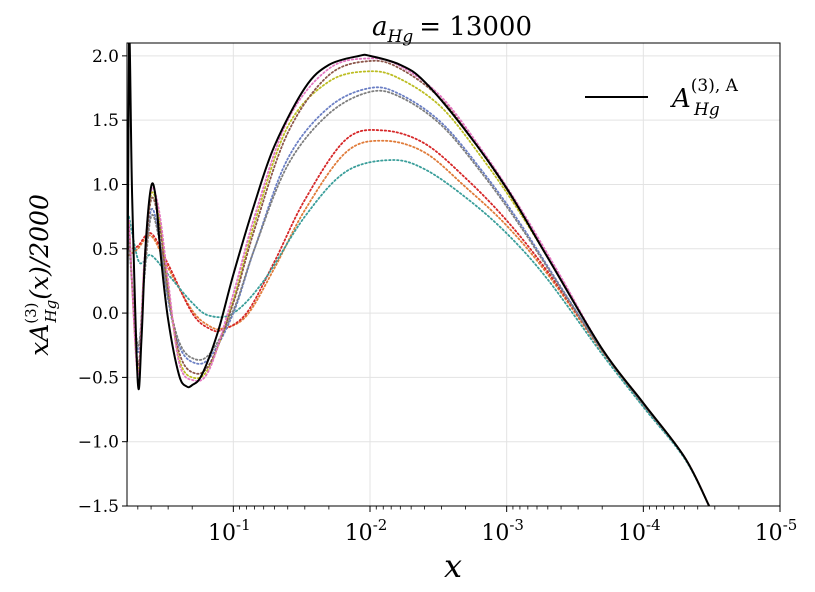 Image resolution: width=815 pixels, height=592 pixels. I want to click on y-tick-label: 0.5, so click(105, 250).